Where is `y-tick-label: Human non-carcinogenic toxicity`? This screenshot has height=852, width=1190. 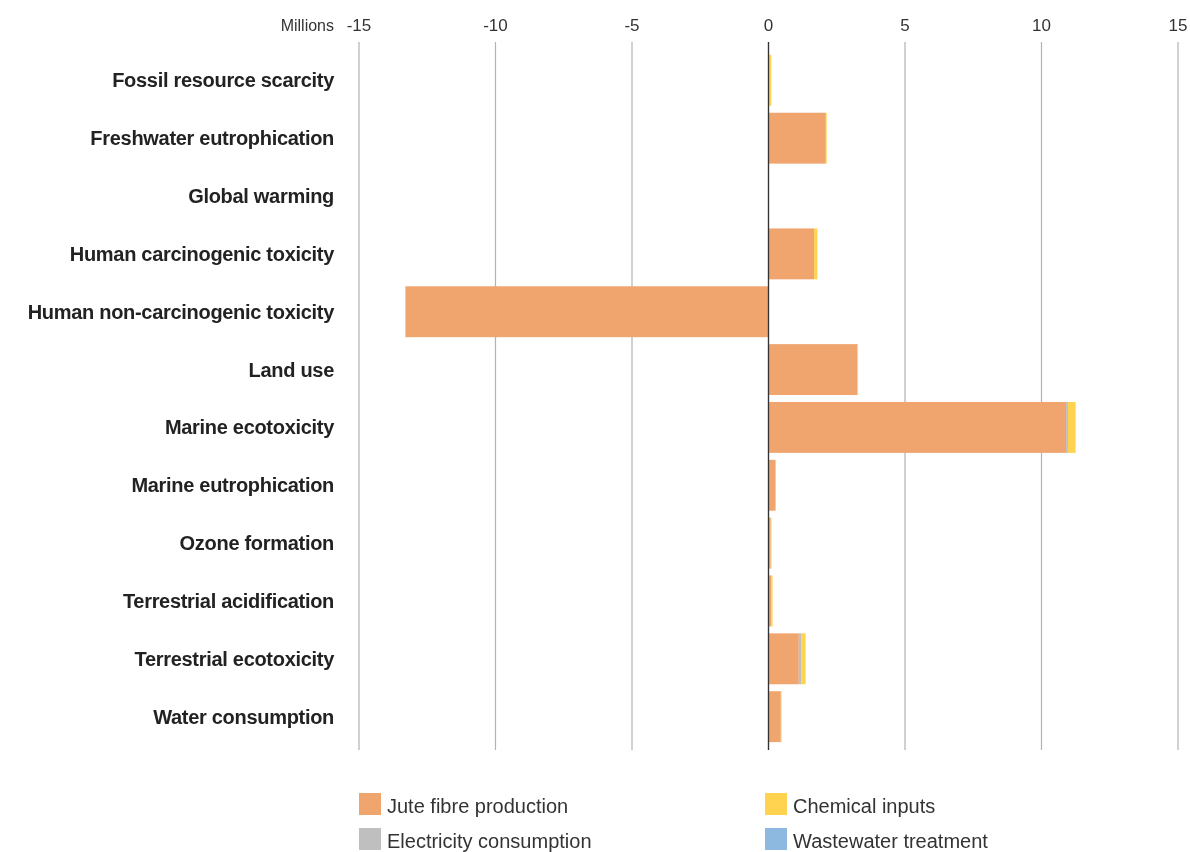 y-tick-label: Human non-carcinogenic toxicity is located at coordinates (181, 311).